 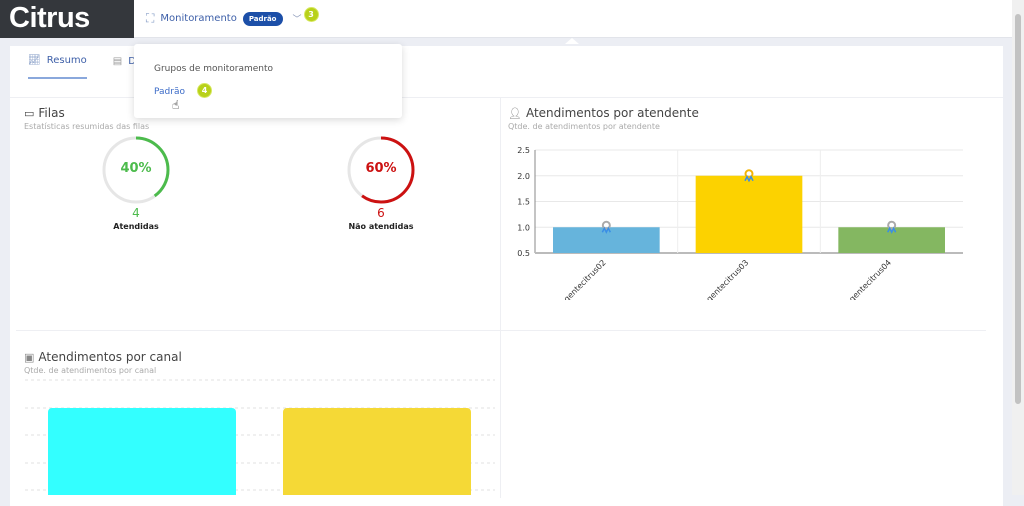 What do you see at coordinates (523, 202) in the screenshot?
I see `y-tick-label: 1.5` at bounding box center [523, 202].